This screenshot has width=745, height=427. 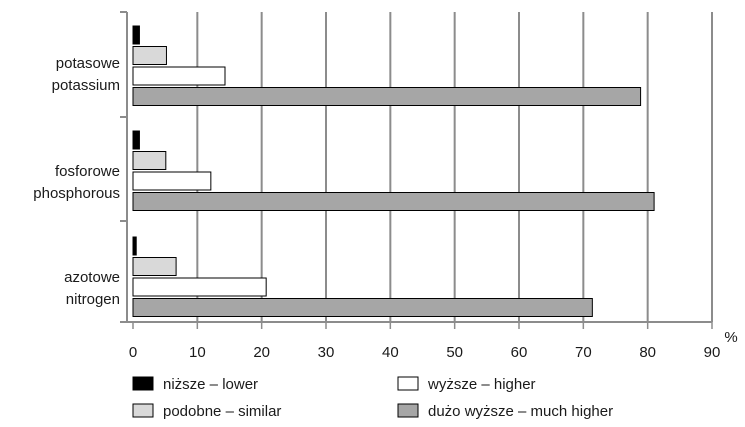 What do you see at coordinates (261, 352) in the screenshot?
I see `x-tick-label-2: 20` at bounding box center [261, 352].